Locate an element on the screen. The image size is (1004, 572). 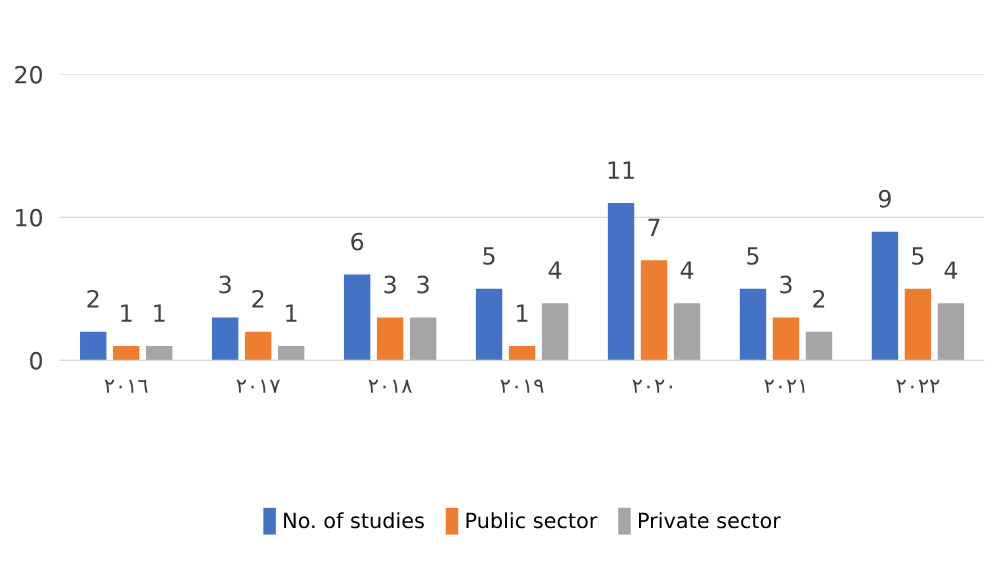
legend-label: Private sector is located at coordinates (710, 520).